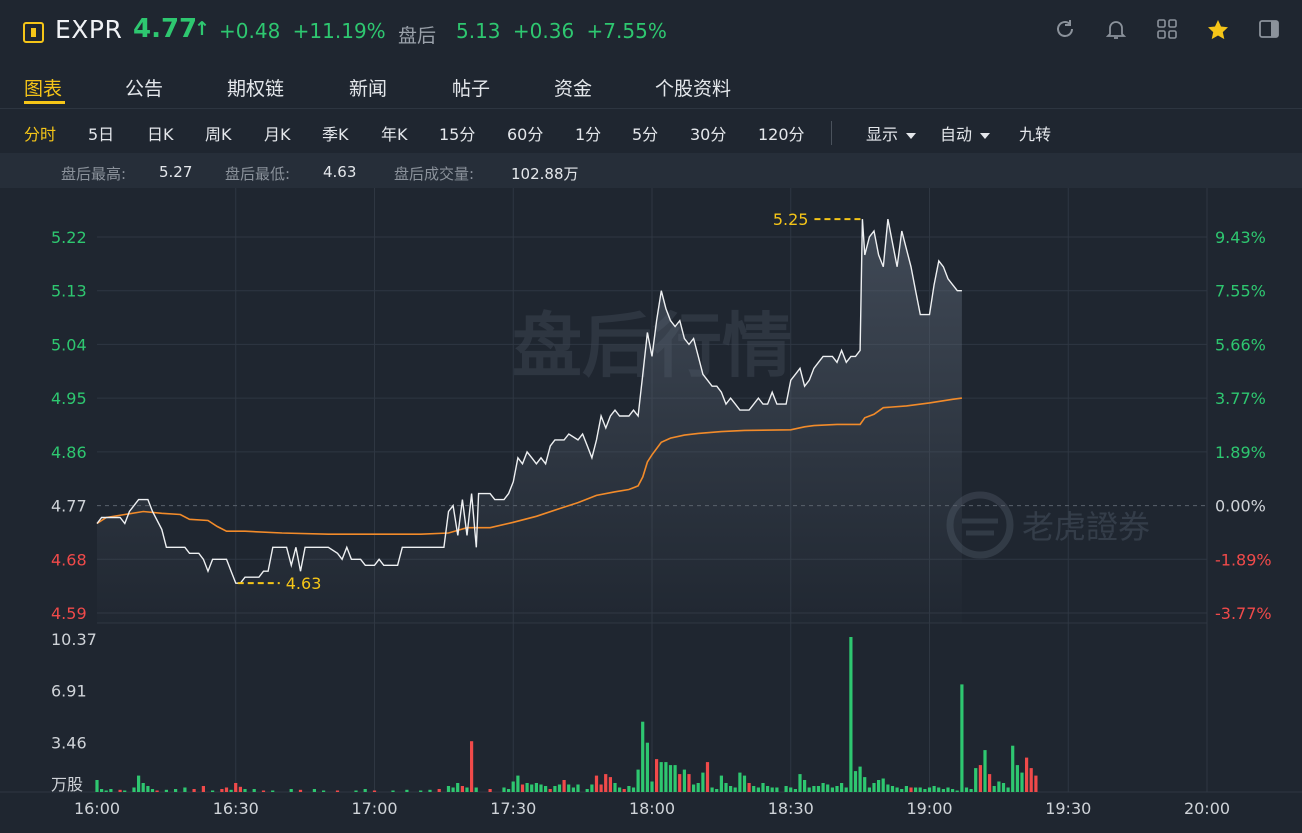  What do you see at coordinates (69, 452) in the screenshot?
I see `y-tick-label: 4.86` at bounding box center [69, 452].